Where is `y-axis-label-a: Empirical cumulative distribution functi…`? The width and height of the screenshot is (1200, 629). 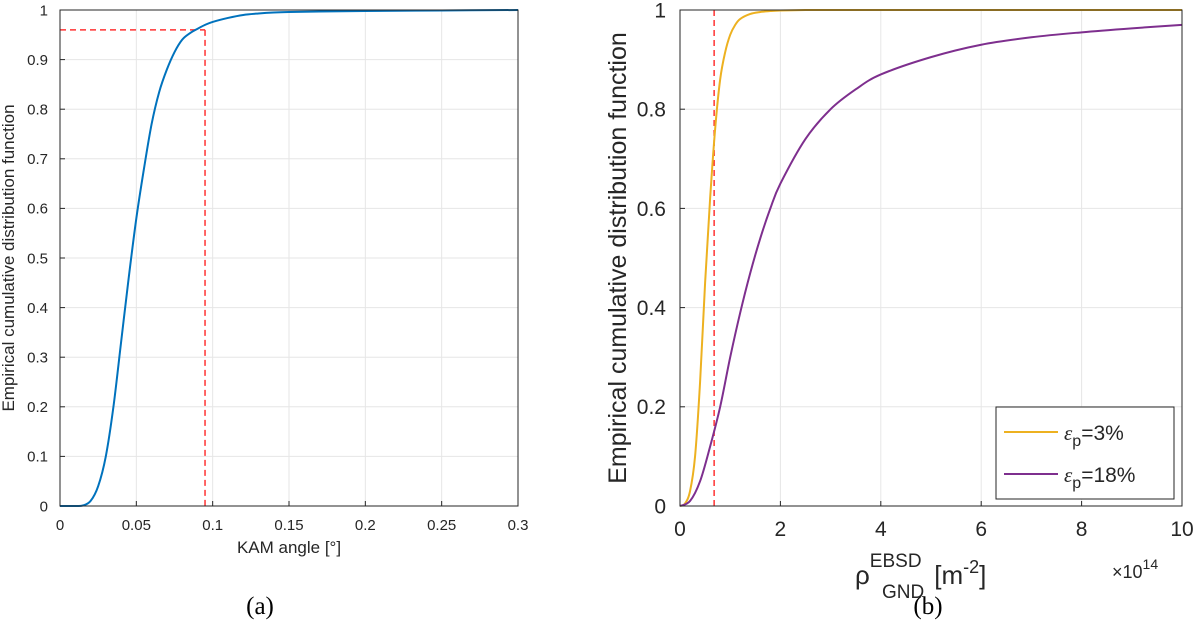 y-axis-label-a: Empirical cumulative distribution functi… is located at coordinates (9, 257).